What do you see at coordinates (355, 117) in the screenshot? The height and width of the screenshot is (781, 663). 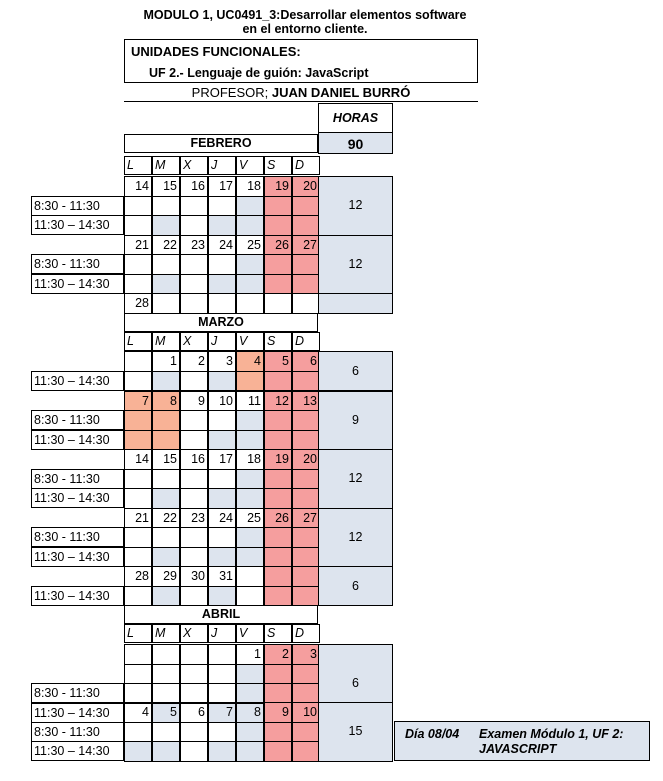 I see `horas-header: HORAS` at bounding box center [355, 117].